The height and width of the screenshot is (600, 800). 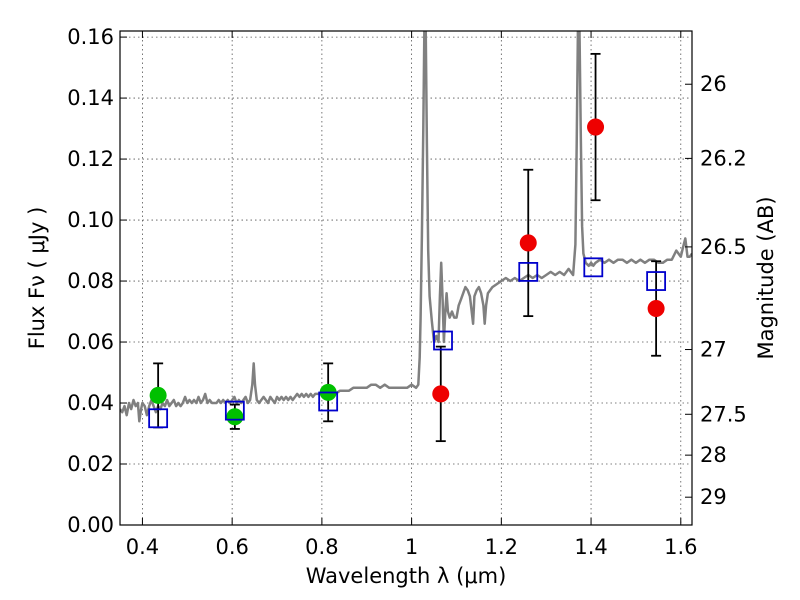 What do you see at coordinates (713, 350) in the screenshot?
I see `y2-tick-label: 27` at bounding box center [713, 350].